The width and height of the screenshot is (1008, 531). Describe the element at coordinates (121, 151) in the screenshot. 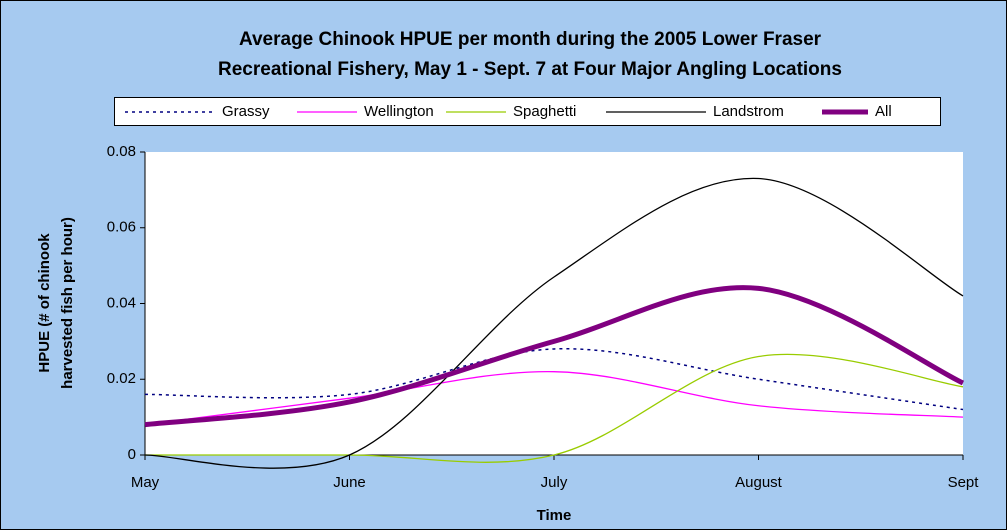

I see `y-tick-label: 0.08` at that location.